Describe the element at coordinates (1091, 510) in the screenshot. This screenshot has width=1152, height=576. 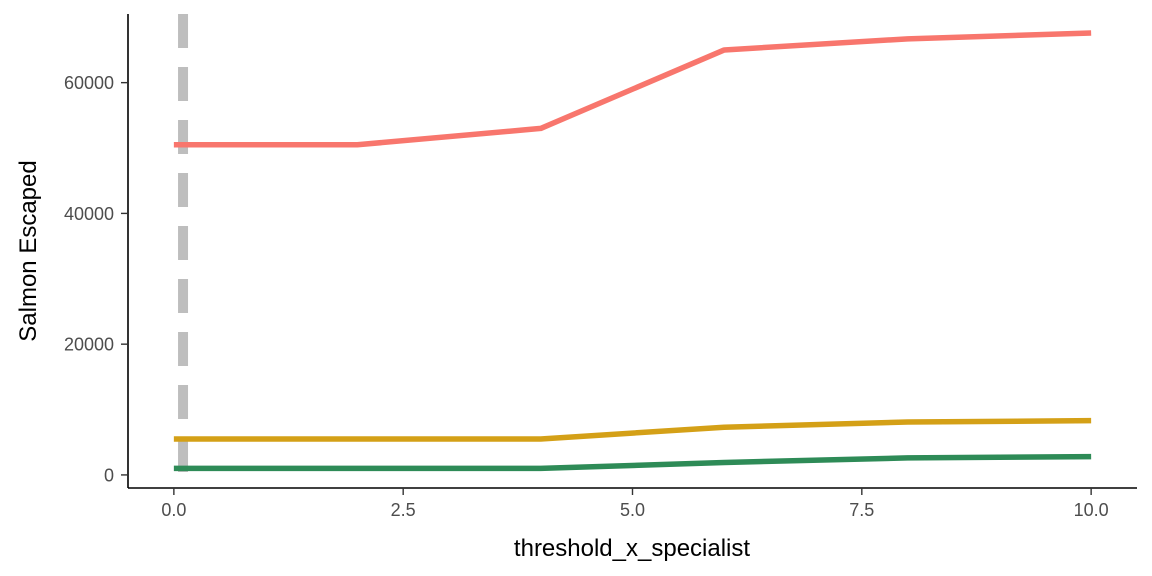
I see `x-tick-label: 10.0` at that location.